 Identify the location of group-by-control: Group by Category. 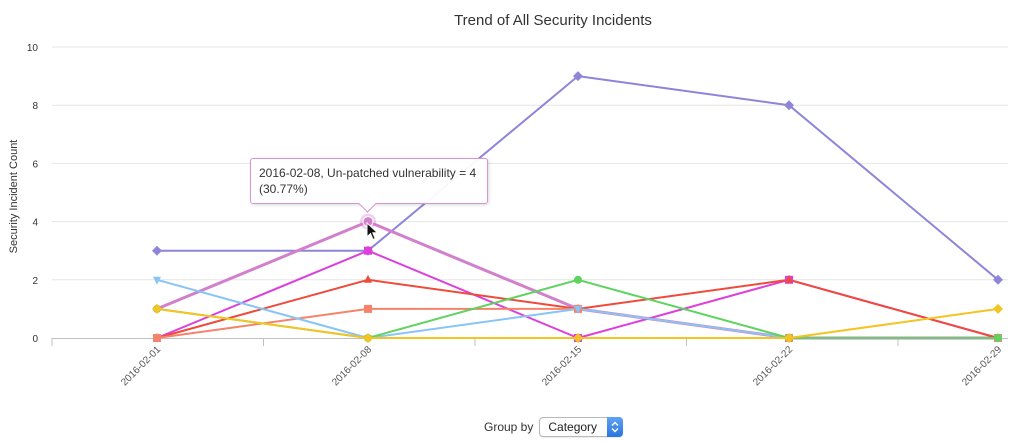
(554, 427).